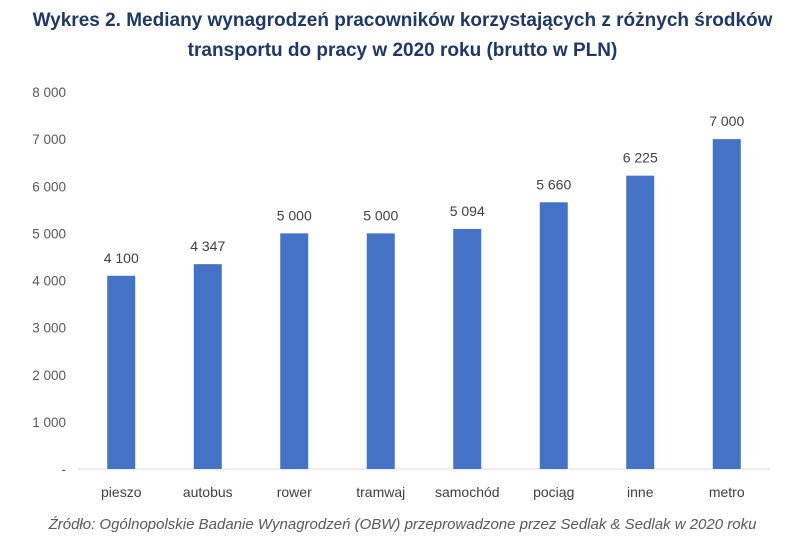  Describe the element at coordinates (726, 121) in the screenshot. I see `data-label: 7 000` at that location.